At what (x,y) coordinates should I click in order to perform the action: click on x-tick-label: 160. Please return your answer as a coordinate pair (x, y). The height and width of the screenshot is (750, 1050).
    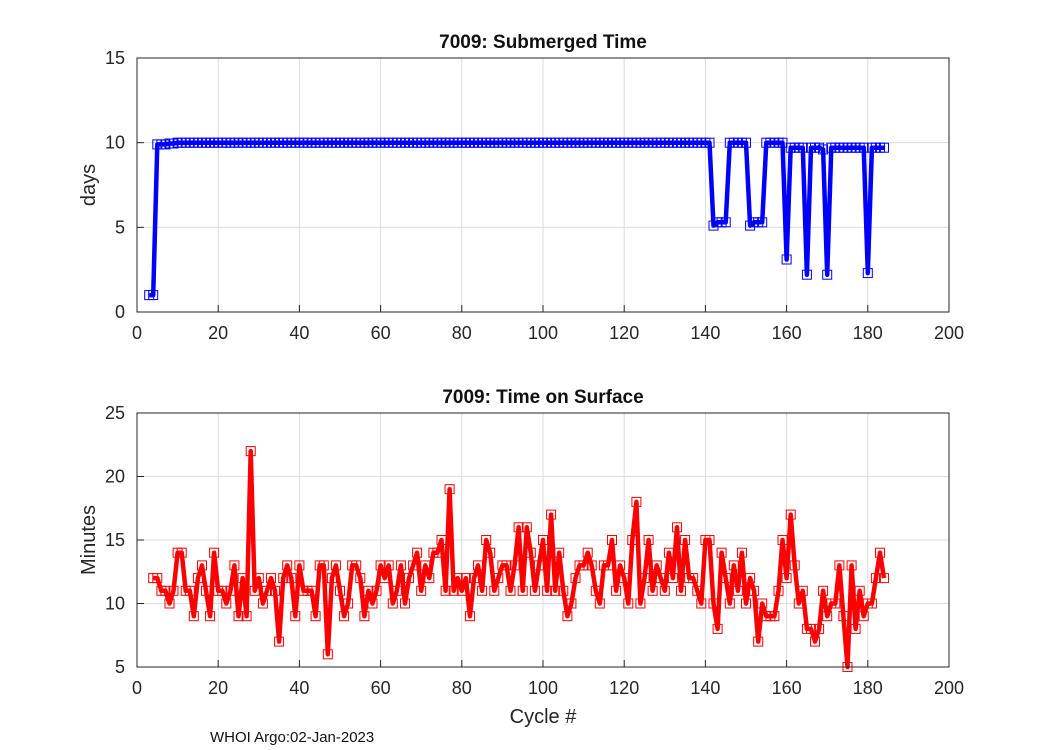
    Looking at the image, I should click on (787, 688).